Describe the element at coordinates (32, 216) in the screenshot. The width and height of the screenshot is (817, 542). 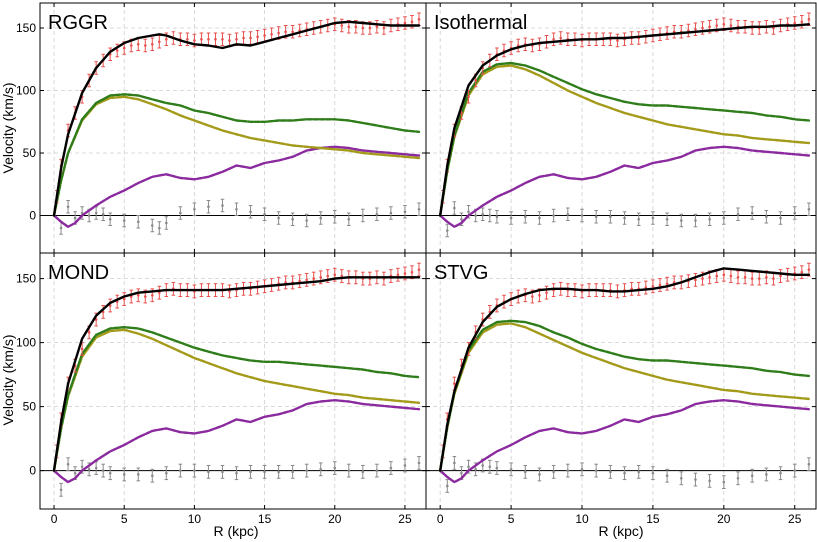
I see `y-tick-label: 0` at that location.